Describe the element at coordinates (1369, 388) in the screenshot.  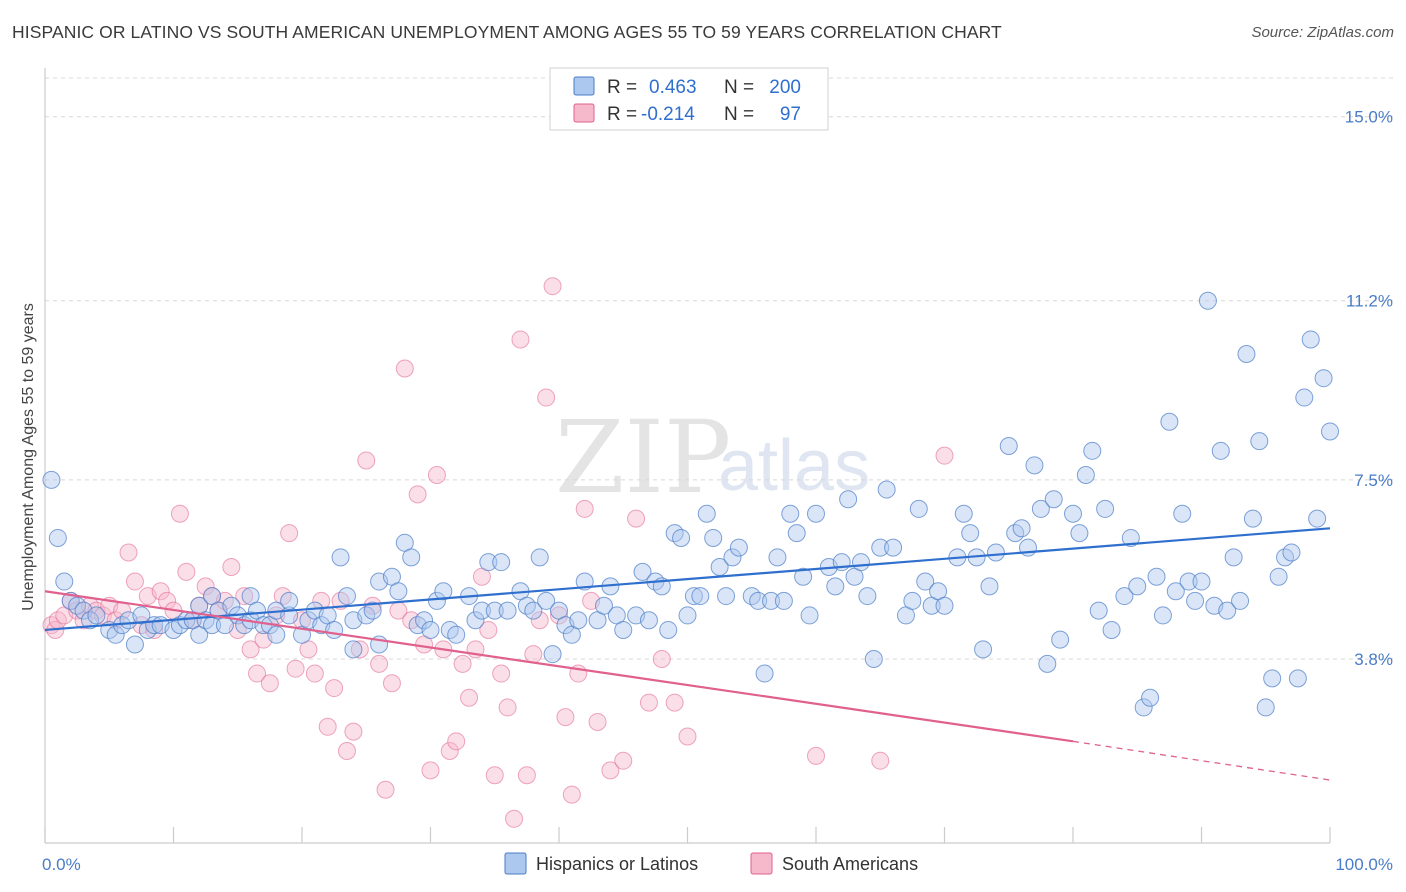
I see `y-tick-labels: 3.8% 7.5% 11.2% 15.0%` at that location.